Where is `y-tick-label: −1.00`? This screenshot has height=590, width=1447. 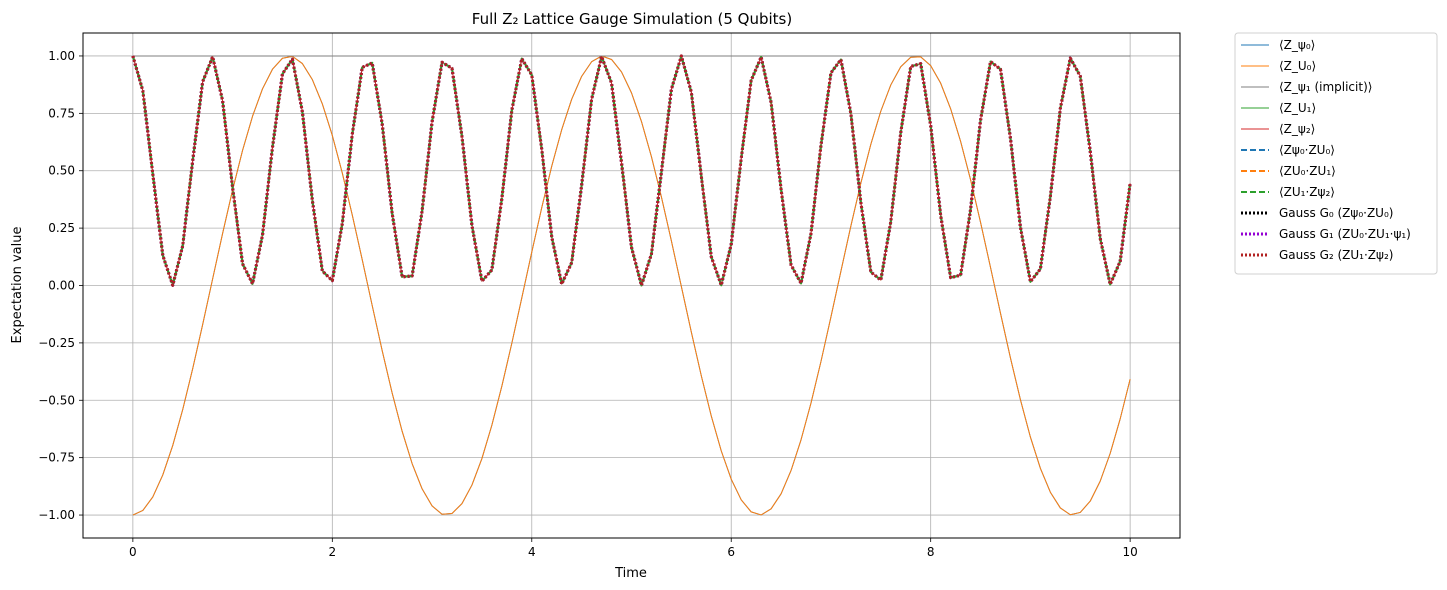
y-tick-label: −1.00 is located at coordinates (56, 515).